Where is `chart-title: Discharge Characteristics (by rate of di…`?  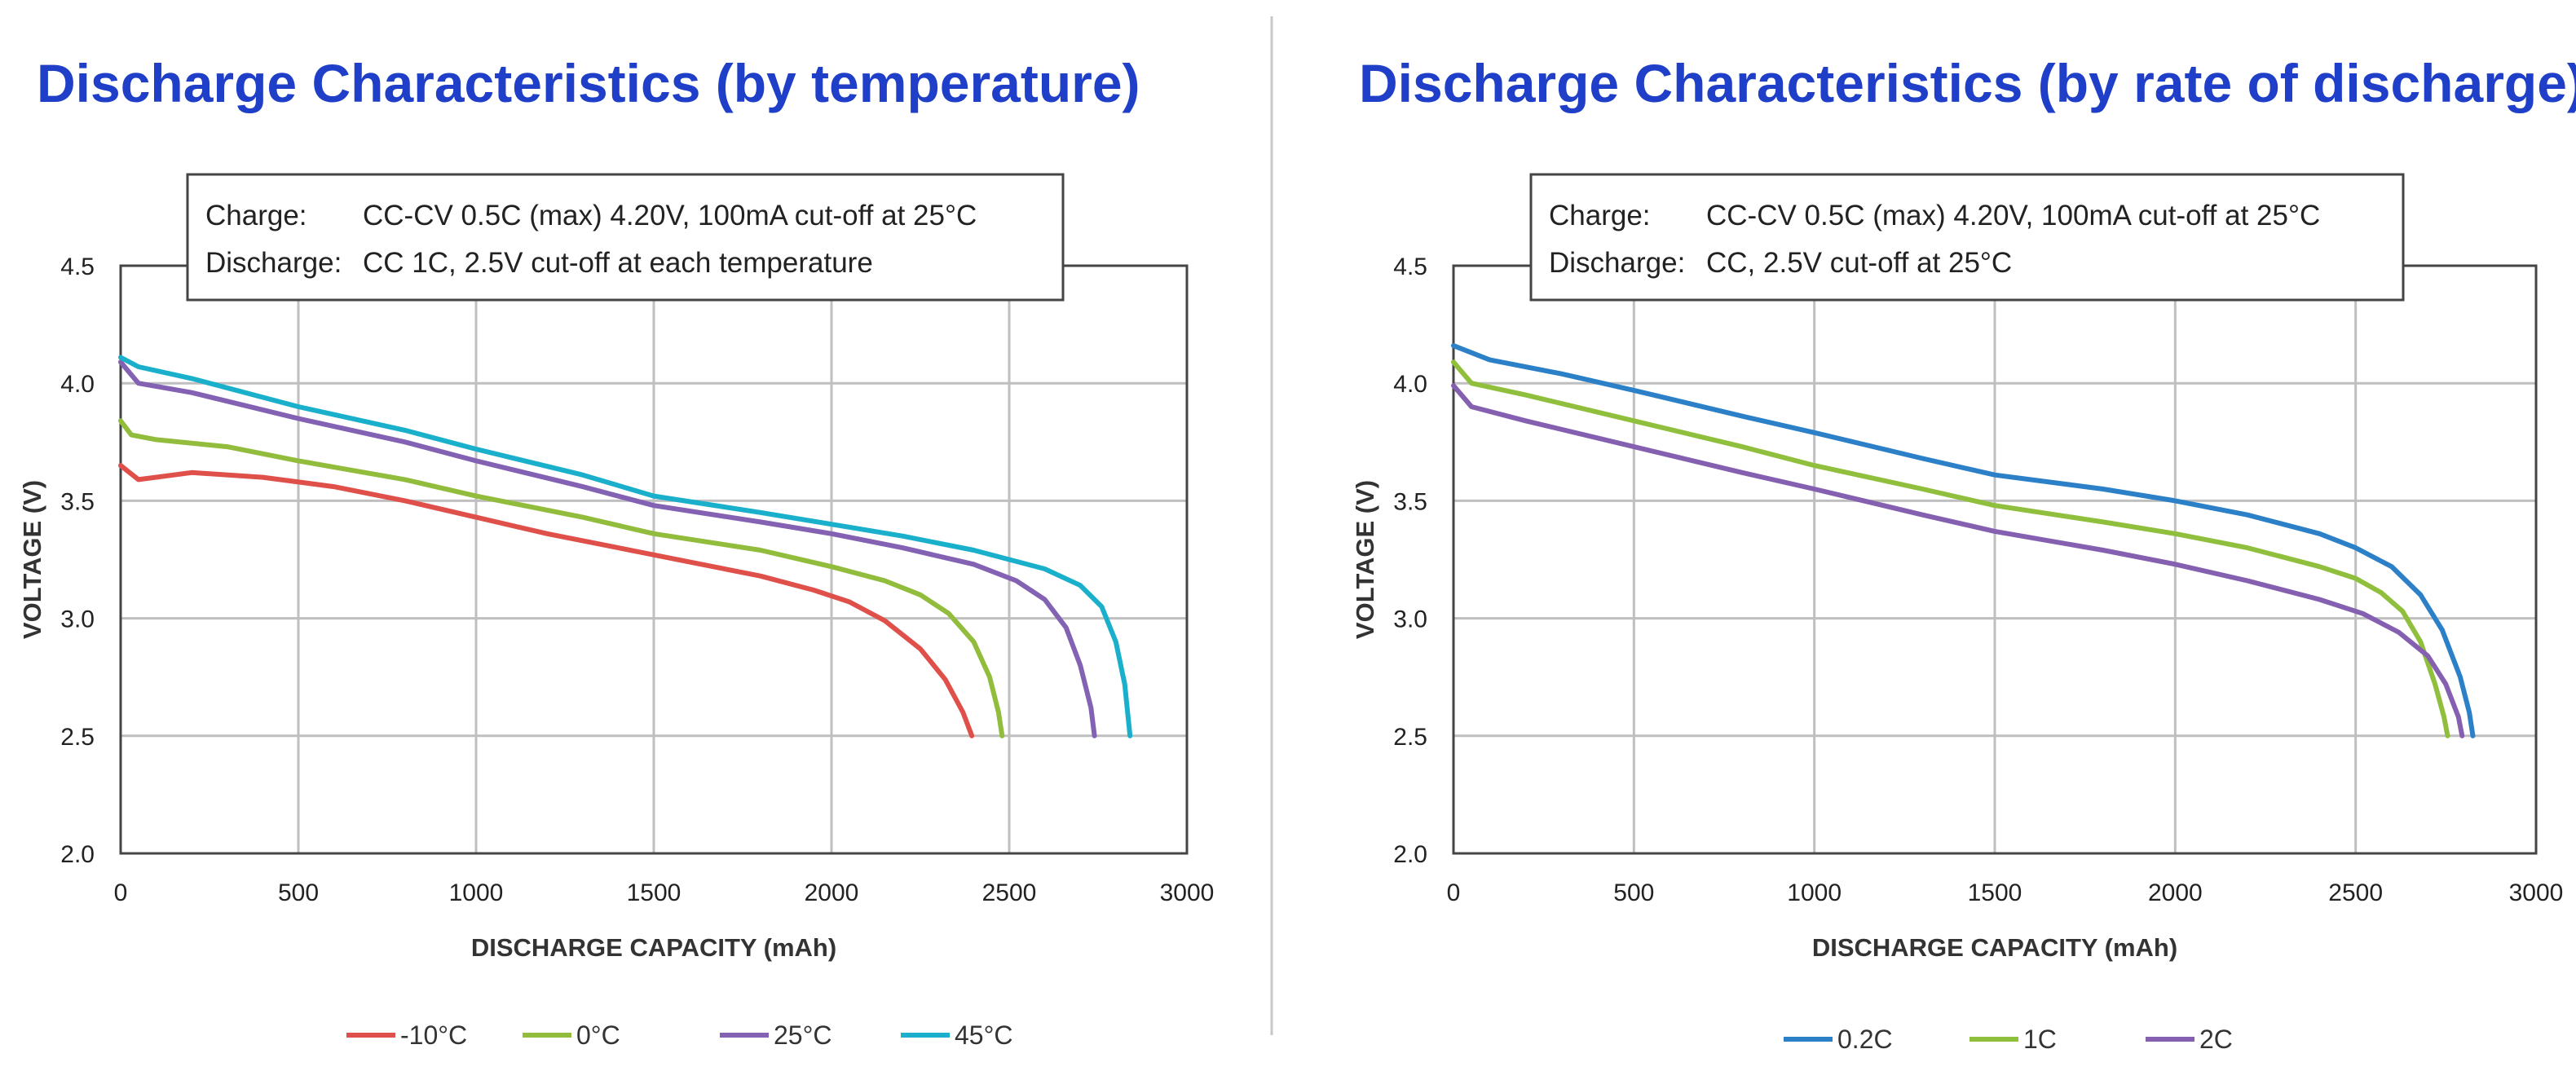
chart-title: Discharge Characteristics (by rate of di… is located at coordinates (1967, 83).